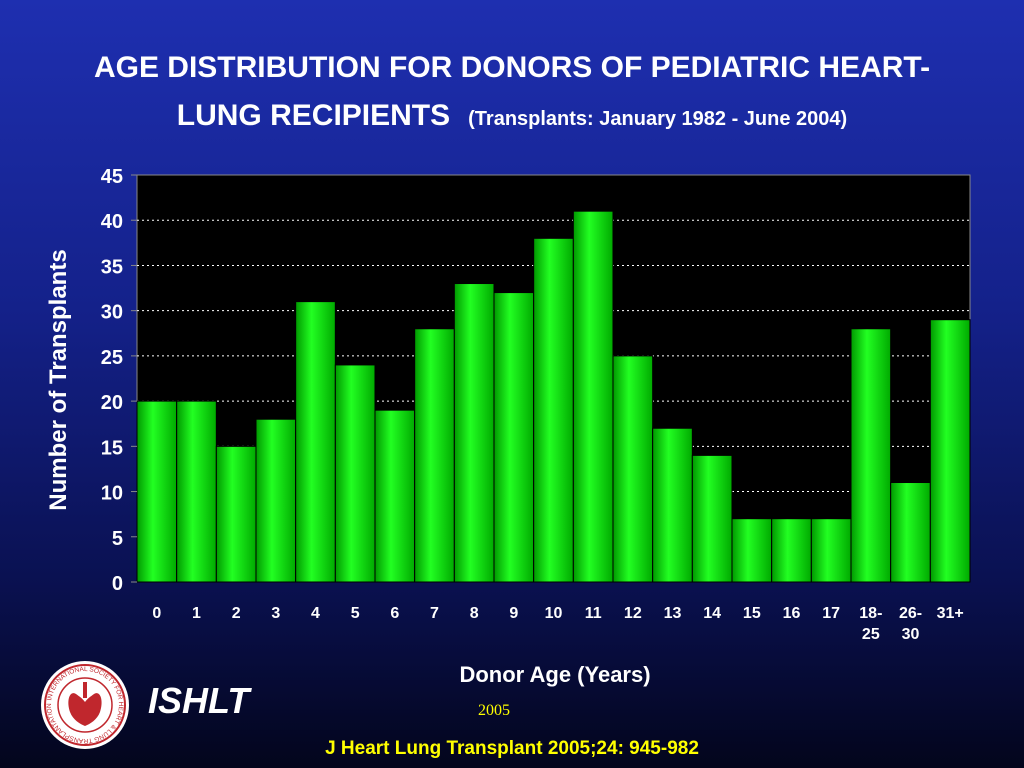 The height and width of the screenshot is (768, 1024). Describe the element at coordinates (512, 748) in the screenshot. I see `citation: J Heart Lung Transplant 2005;24: 945-982` at that location.